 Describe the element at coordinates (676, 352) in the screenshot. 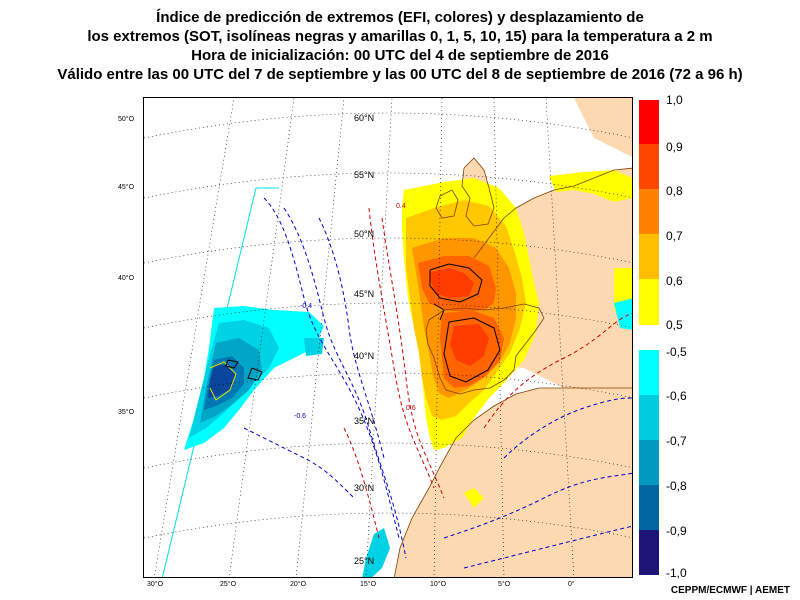

I see `colorbar-label: -0,5` at that location.